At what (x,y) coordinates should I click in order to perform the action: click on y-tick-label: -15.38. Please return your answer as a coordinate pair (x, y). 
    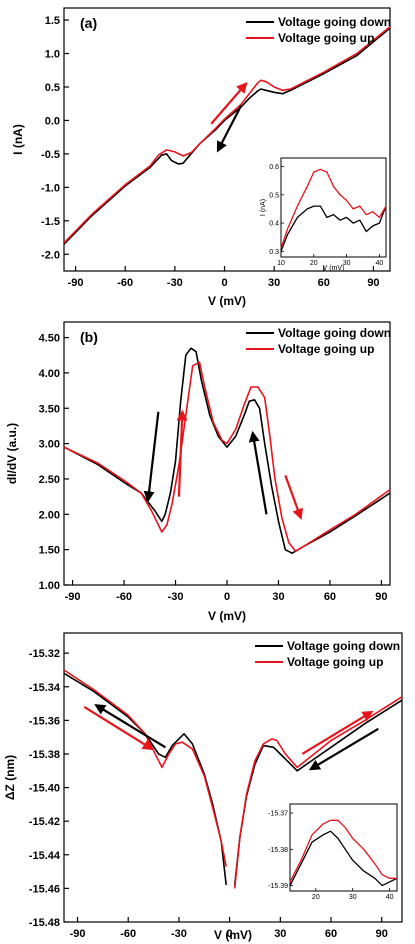
    Looking at the image, I should click on (44, 755).